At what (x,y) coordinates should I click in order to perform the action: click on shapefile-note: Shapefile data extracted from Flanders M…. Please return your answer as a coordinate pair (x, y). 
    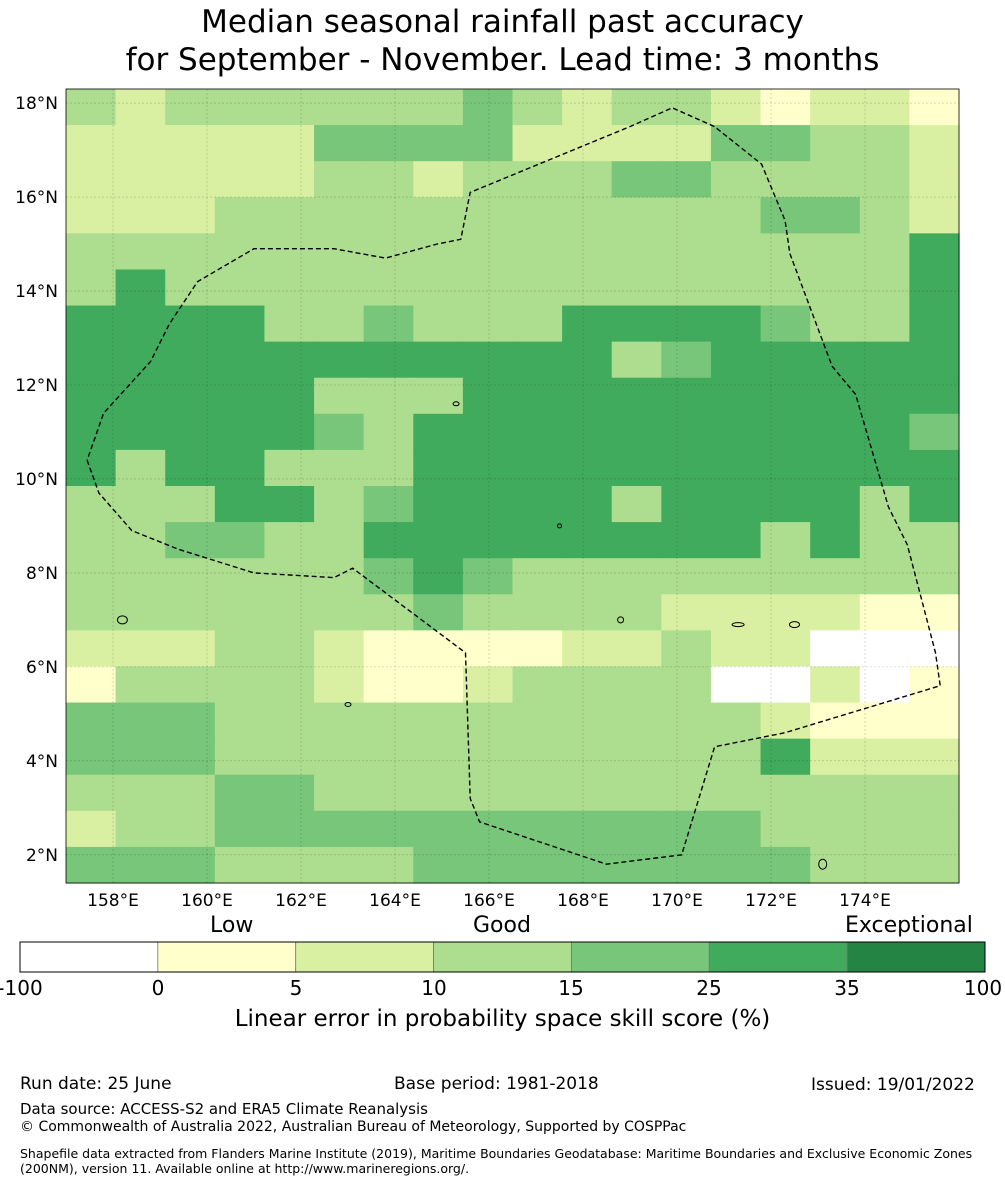
    Looking at the image, I should click on (496, 1161).